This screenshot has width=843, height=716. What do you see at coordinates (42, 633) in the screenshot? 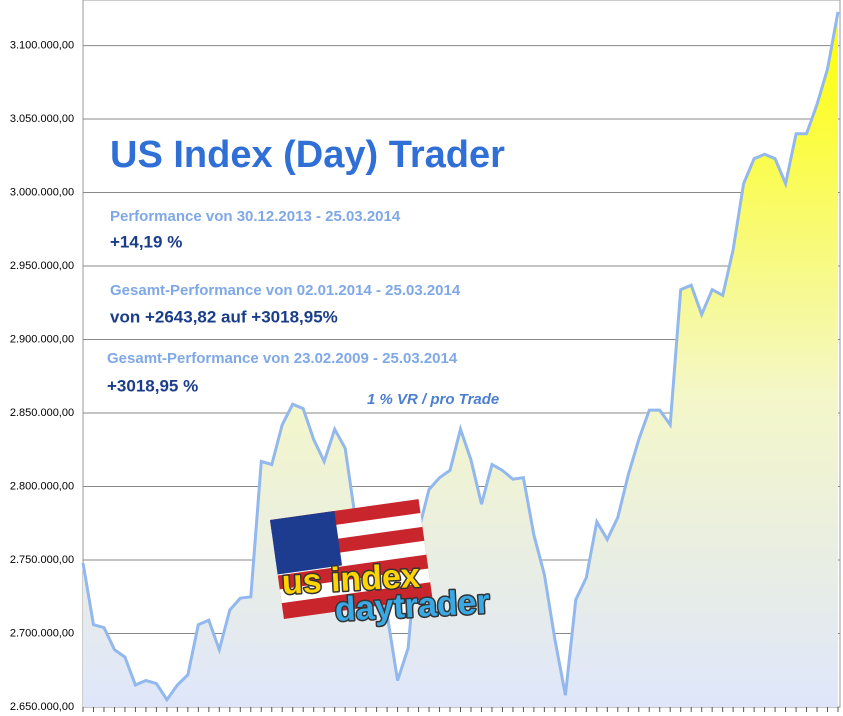
I see `y-tick-label: 2.700.000,00` at bounding box center [42, 633].